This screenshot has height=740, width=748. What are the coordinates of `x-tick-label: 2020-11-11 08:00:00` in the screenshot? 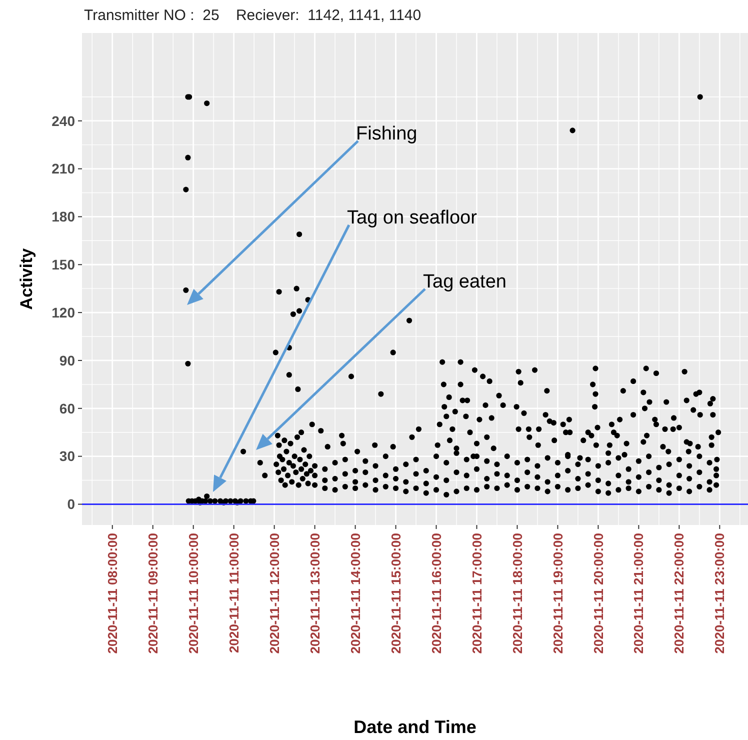 It's located at (112, 593).